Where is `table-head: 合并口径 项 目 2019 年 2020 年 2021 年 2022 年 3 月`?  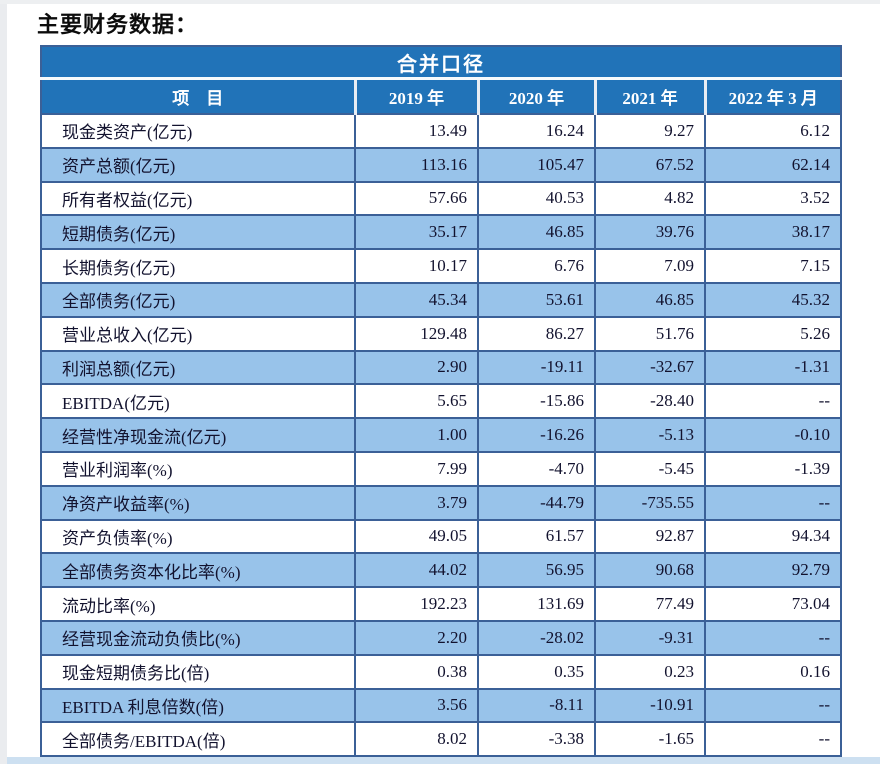
table-head: 合并口径 项 目 2019 年 2020 年 2021 年 2022 年 3 月 is located at coordinates (441, 80).